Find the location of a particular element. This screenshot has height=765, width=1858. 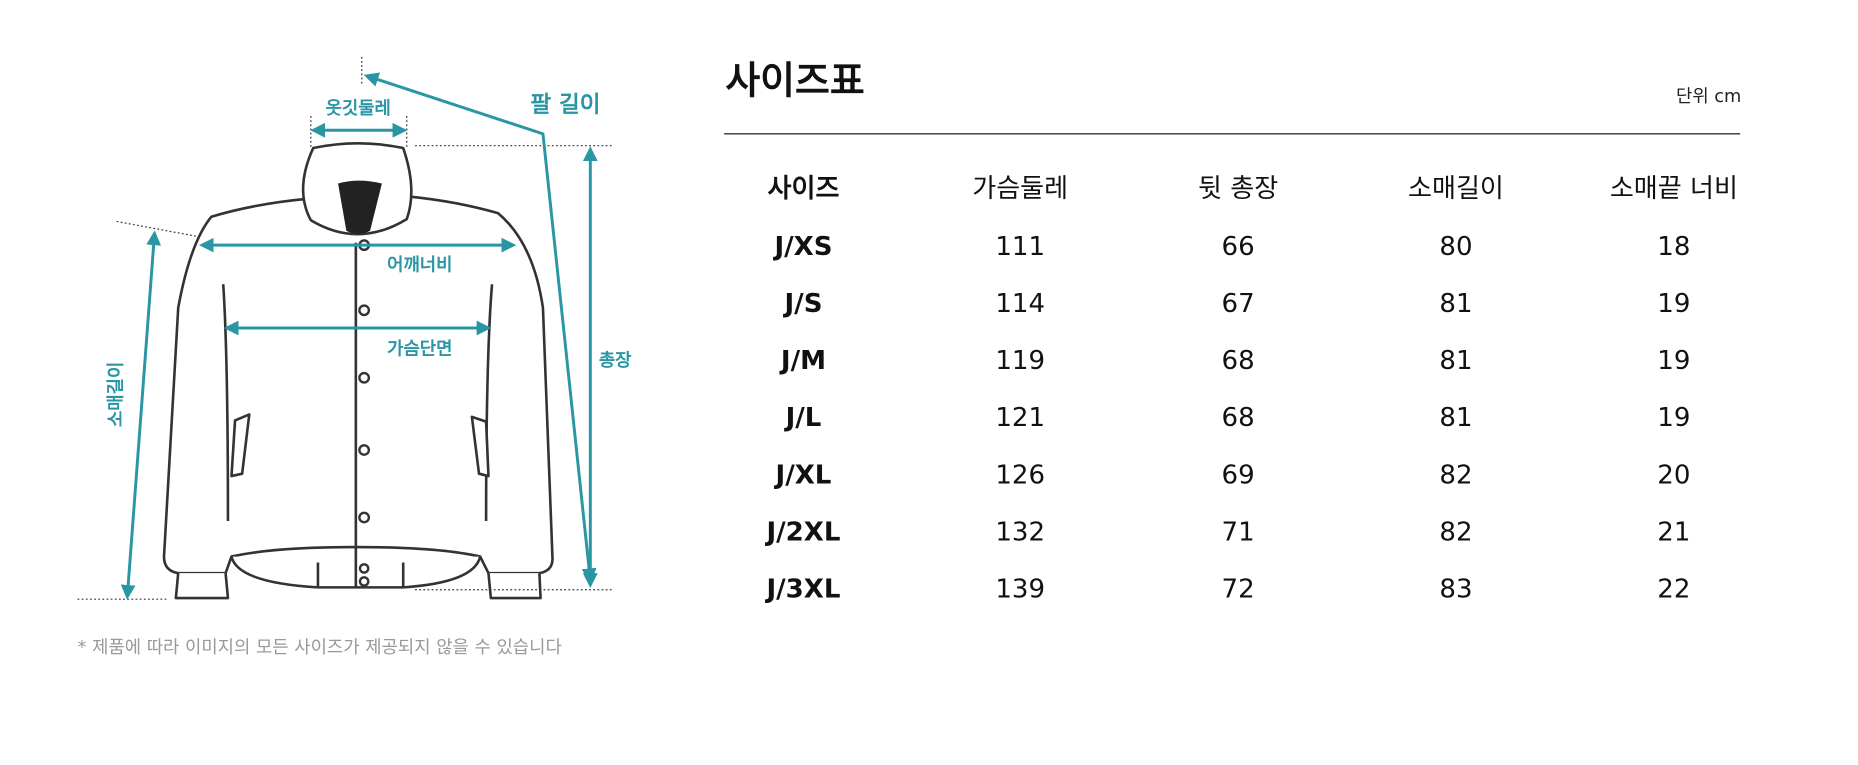

size-cell: J/XS is located at coordinates (802, 247).